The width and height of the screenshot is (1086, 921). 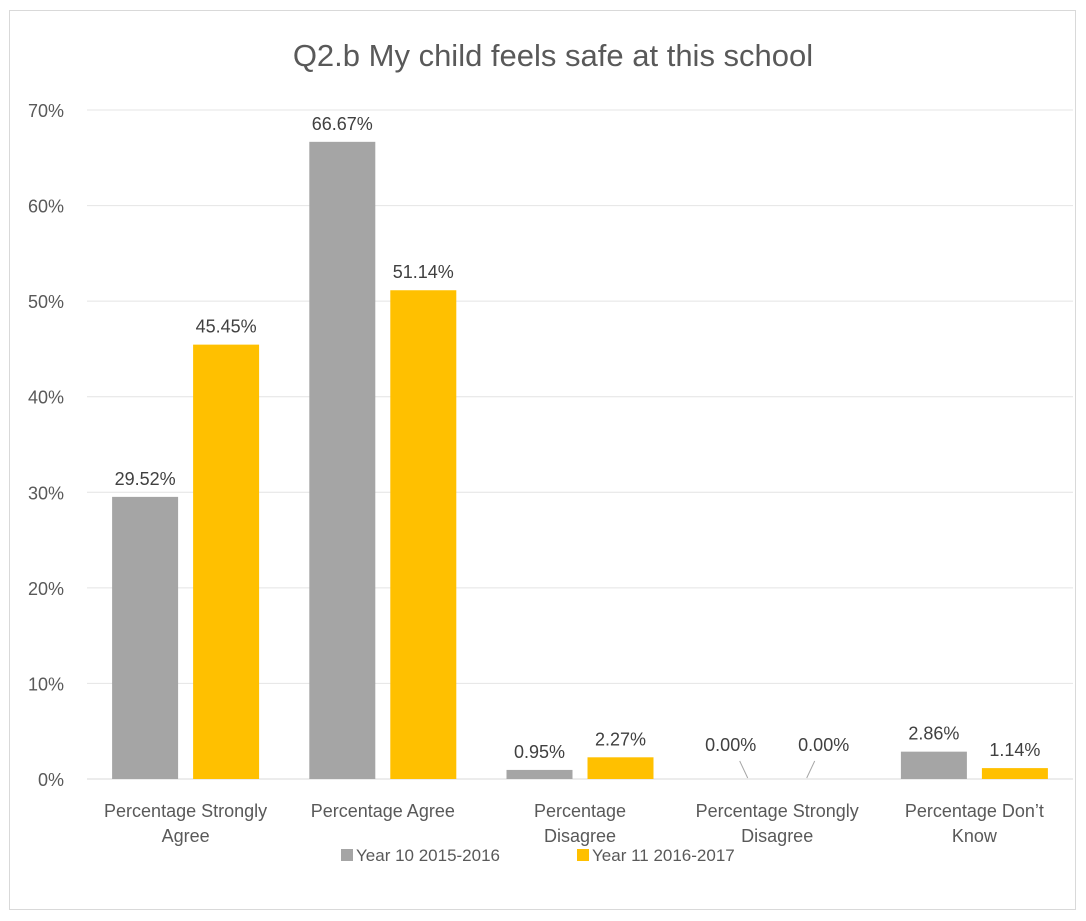 What do you see at coordinates (46, 302) in the screenshot?
I see `y-tick-label: 50%` at bounding box center [46, 302].